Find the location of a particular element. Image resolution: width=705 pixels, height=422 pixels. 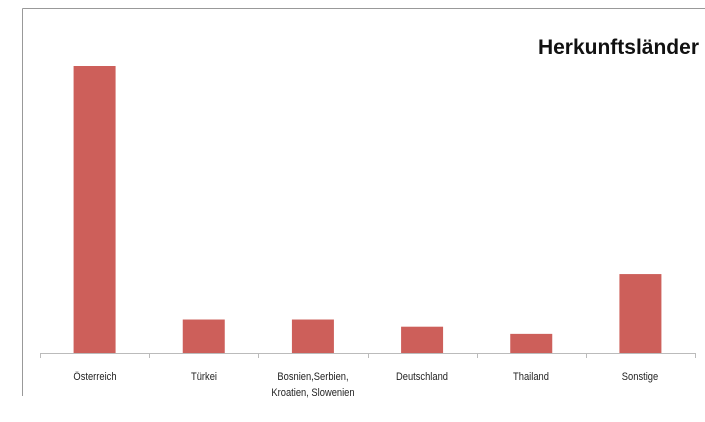

chart-title: Herkunftsländer is located at coordinates (618, 47).